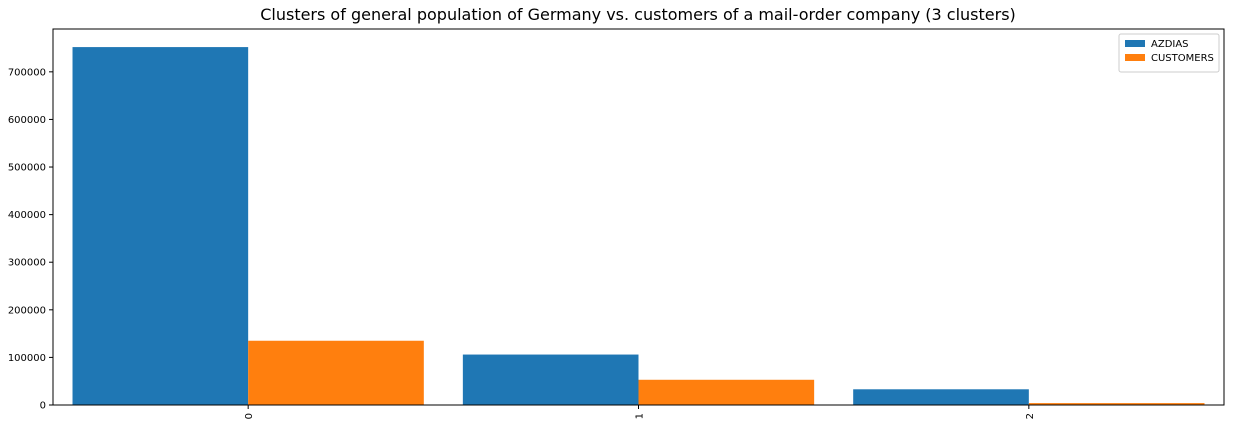  What do you see at coordinates (27, 72) in the screenshot?
I see `y-tick-label: 700000` at bounding box center [27, 72].